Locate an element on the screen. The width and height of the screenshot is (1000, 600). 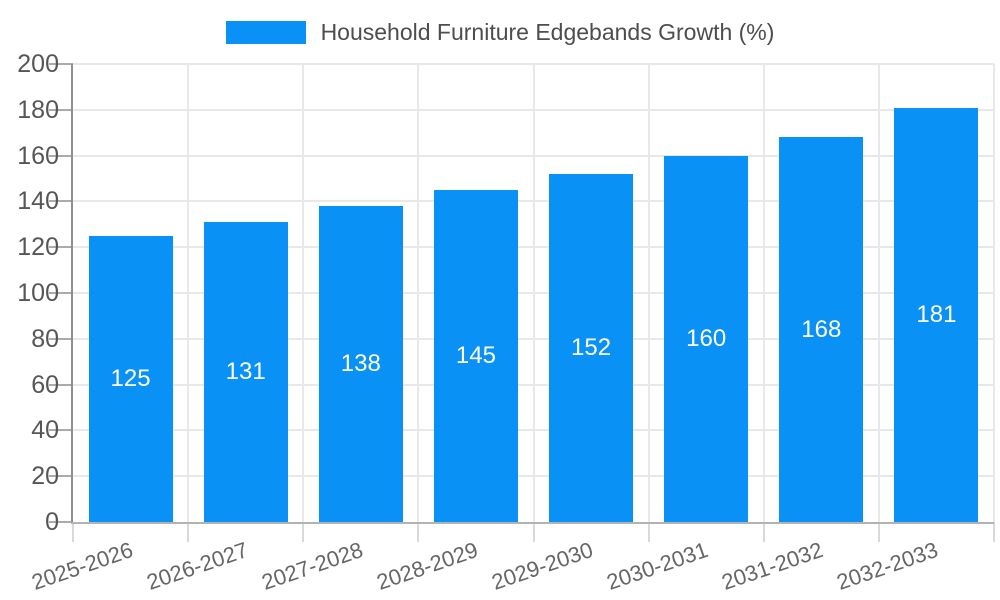
bar-value-label: 145 is located at coordinates (475, 355).